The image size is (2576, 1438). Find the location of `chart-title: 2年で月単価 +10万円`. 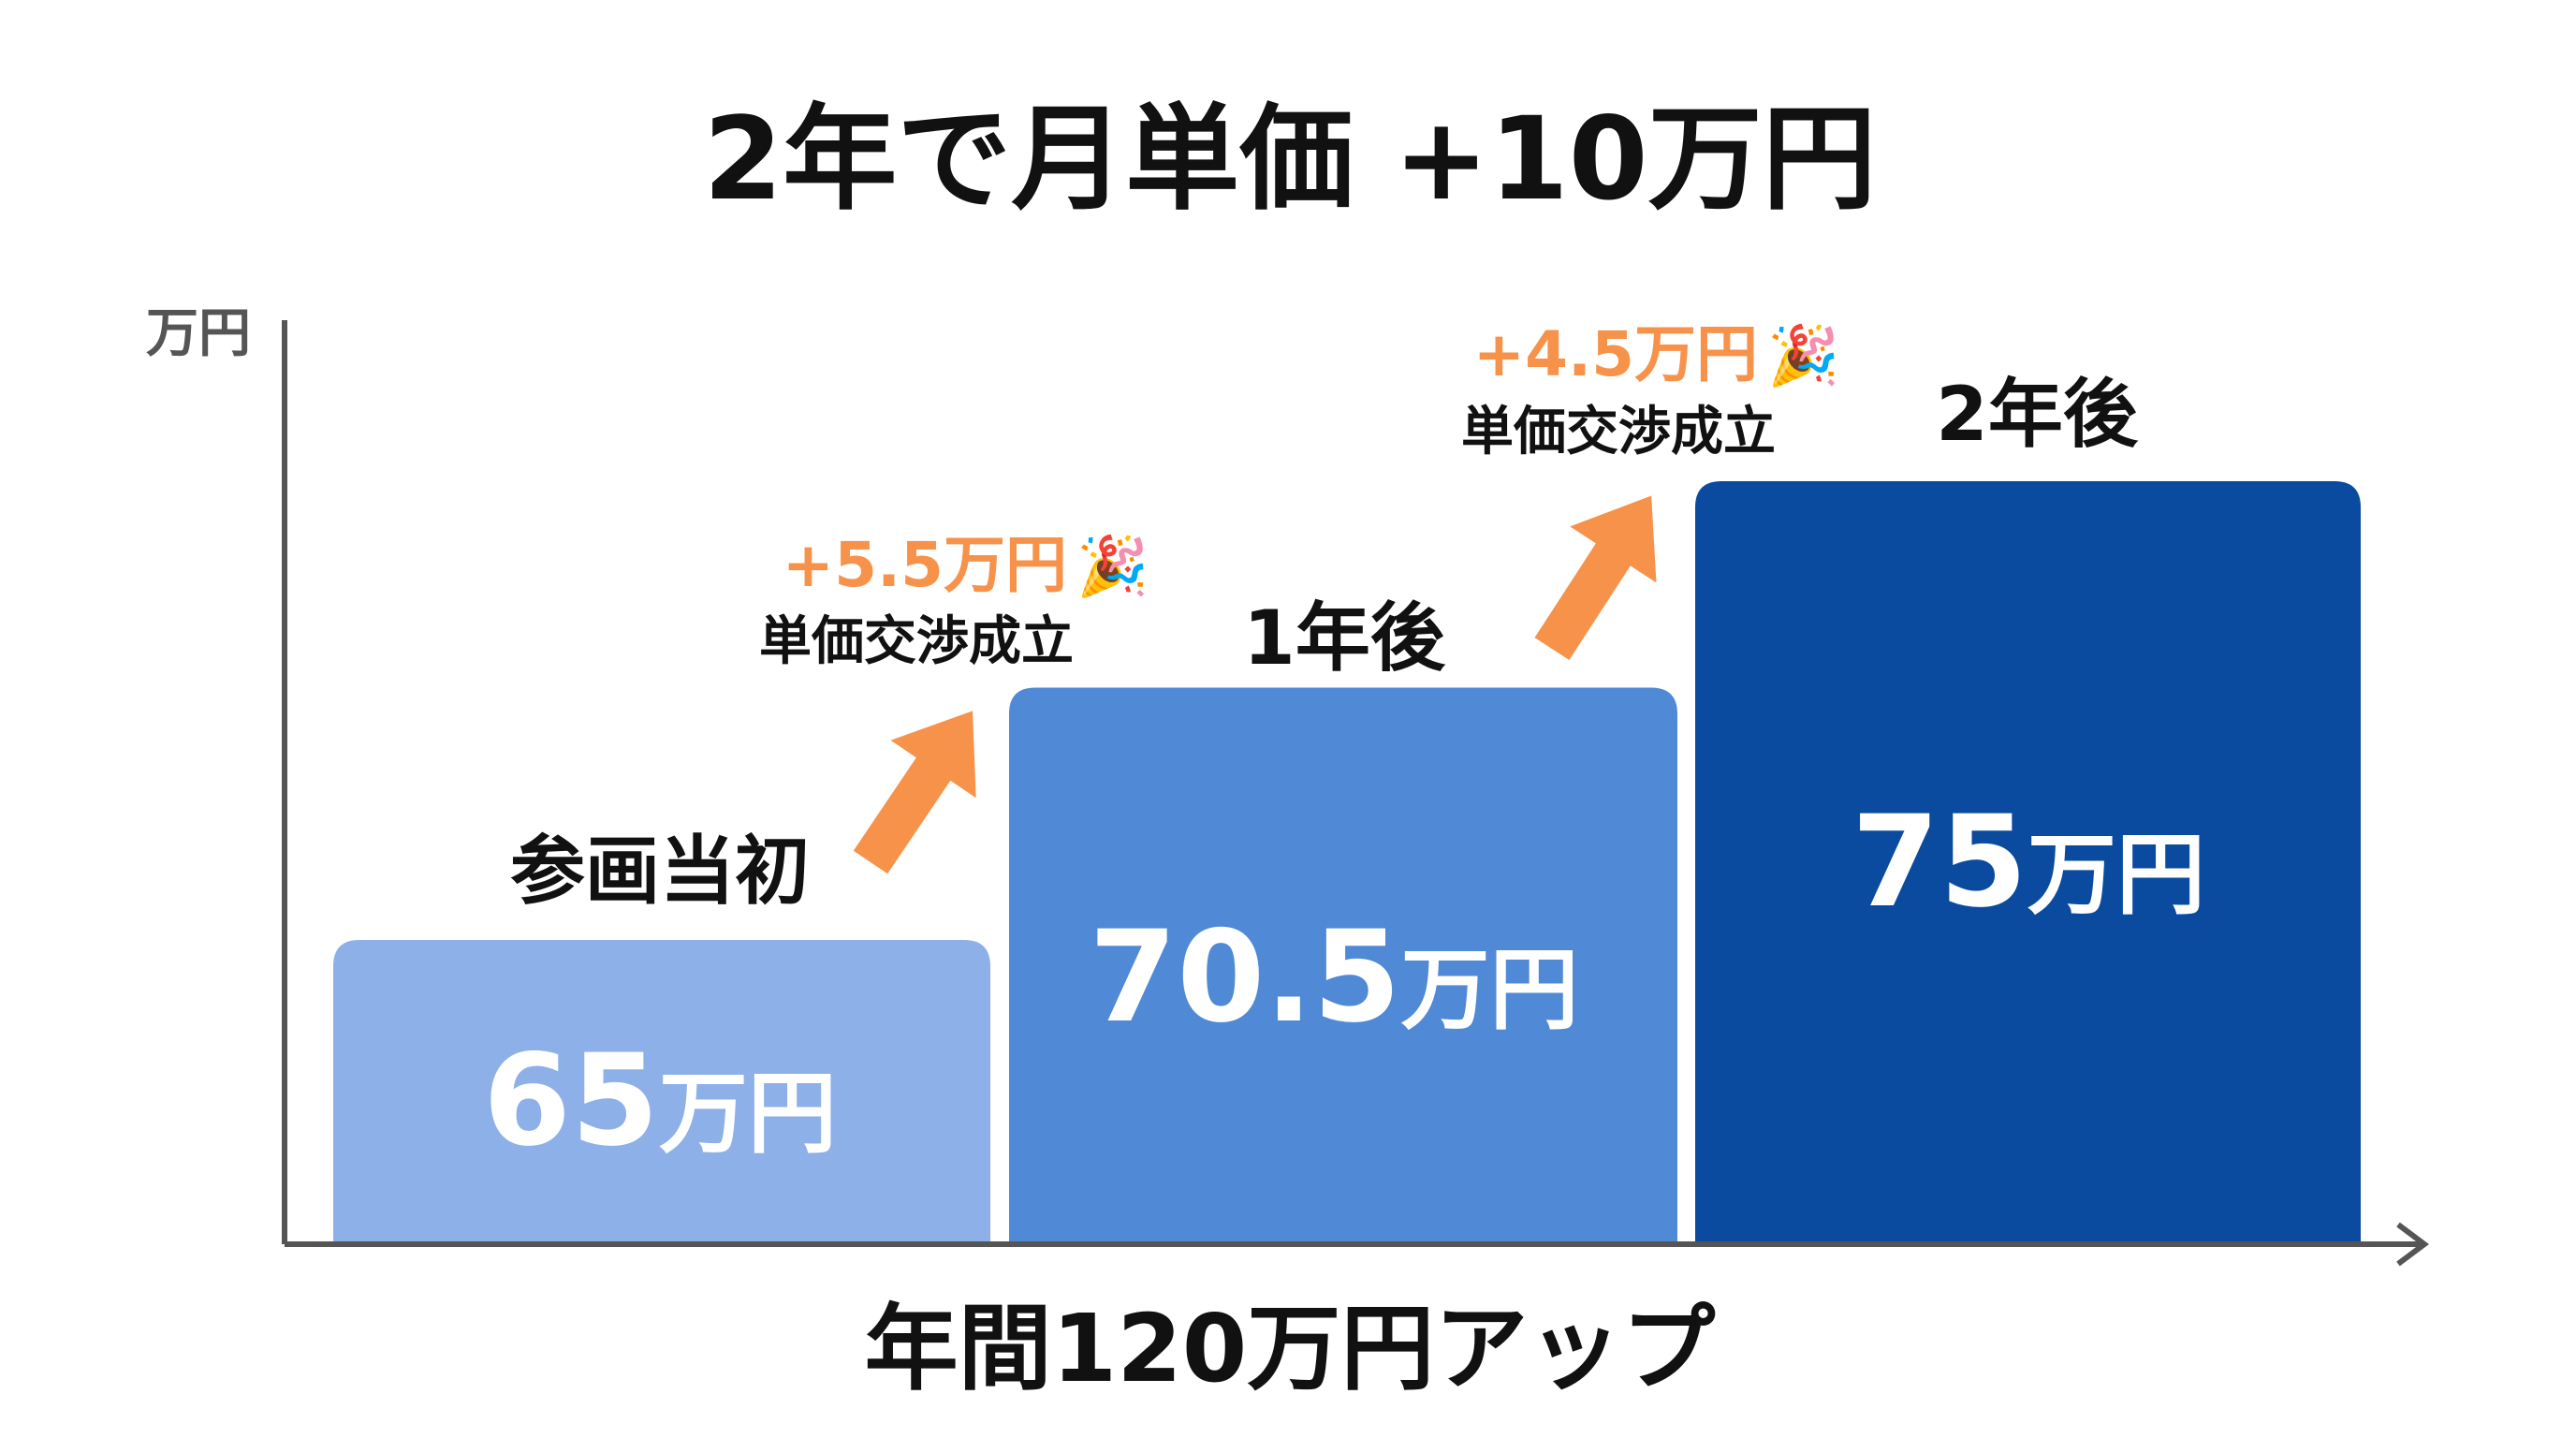

chart-title: 2年で月単価 +10万円 is located at coordinates (1289, 159).